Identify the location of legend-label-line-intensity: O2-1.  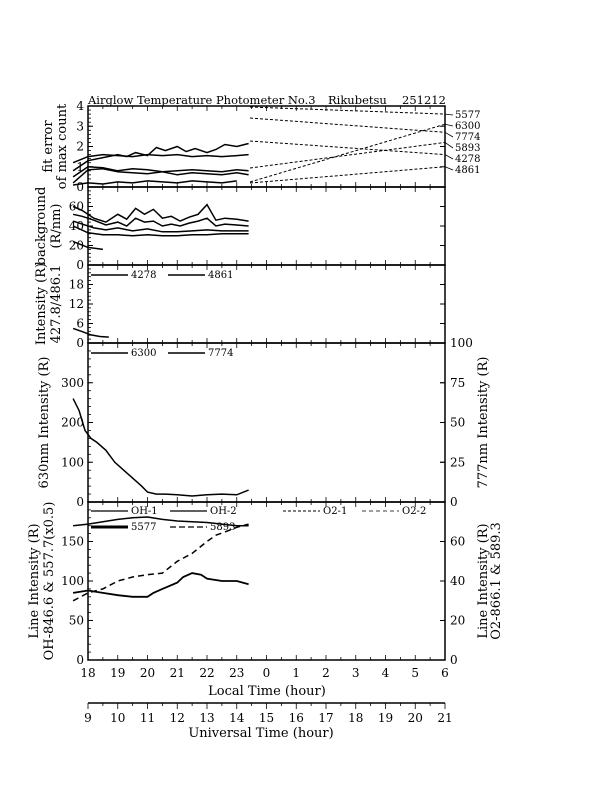
(335, 511).